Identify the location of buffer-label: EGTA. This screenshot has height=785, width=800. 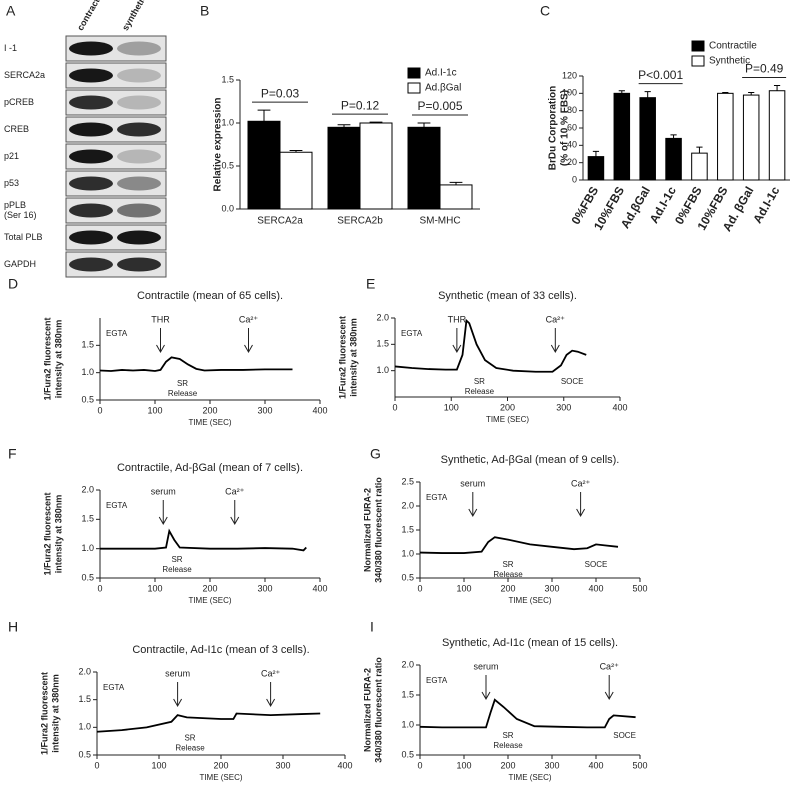
(117, 505).